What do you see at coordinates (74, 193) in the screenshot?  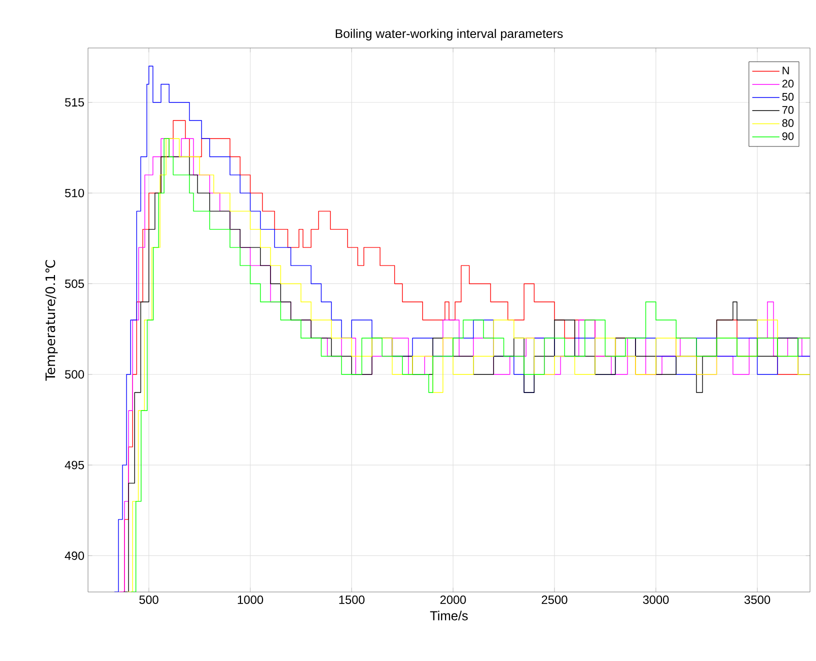 I see `y-tick-label: 510` at bounding box center [74, 193].